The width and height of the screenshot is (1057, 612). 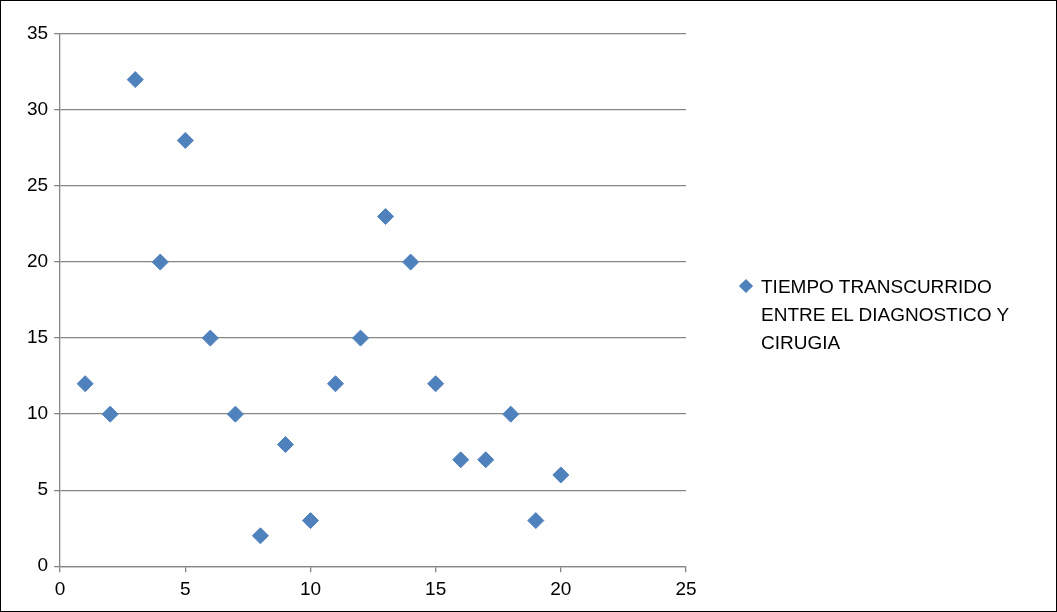 I want to click on y-tick-label: 0, so click(x=43, y=565).